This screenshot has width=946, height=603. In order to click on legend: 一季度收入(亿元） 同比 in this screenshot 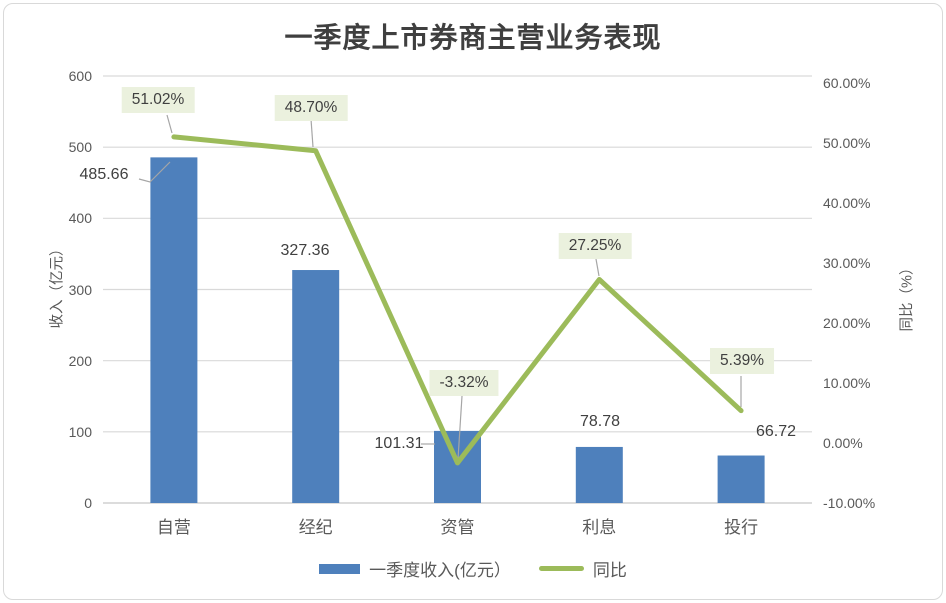, I will do `click(473, 568)`.